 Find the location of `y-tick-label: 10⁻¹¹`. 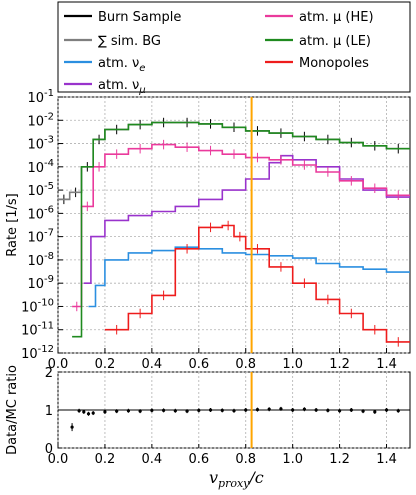

y-tick-label: 10⁻¹¹ is located at coordinates (37, 330).